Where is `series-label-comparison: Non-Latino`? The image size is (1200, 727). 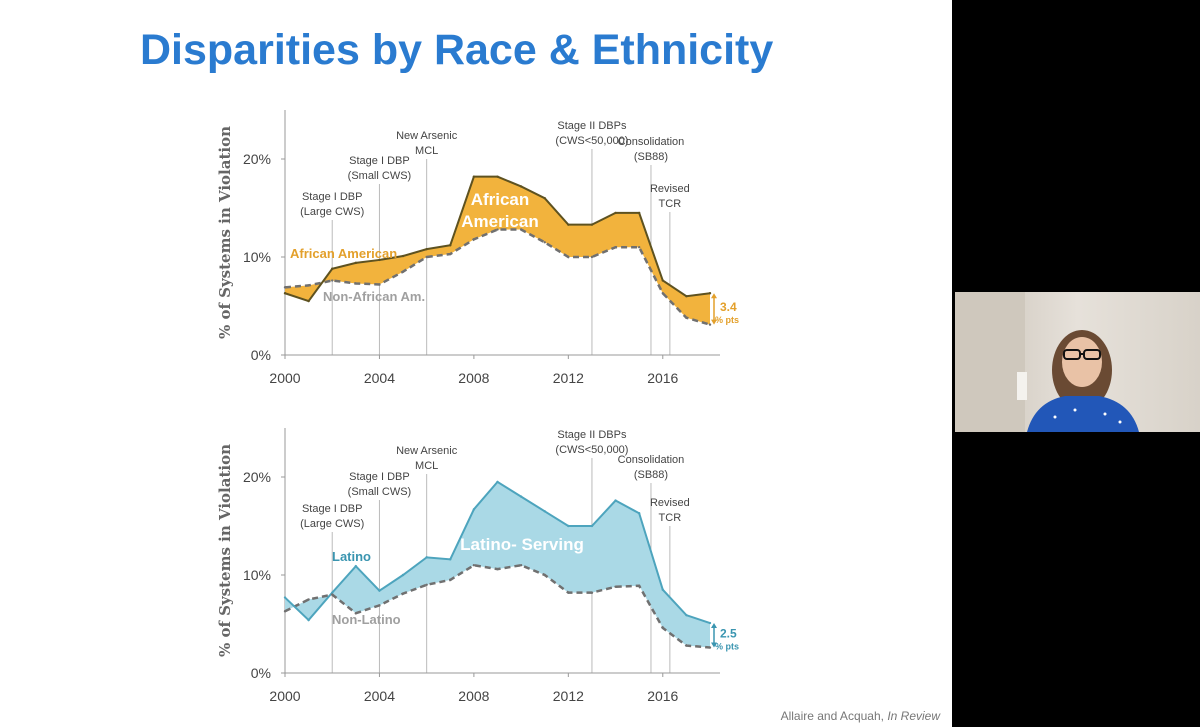 series-label-comparison: Non-Latino is located at coordinates (366, 619).